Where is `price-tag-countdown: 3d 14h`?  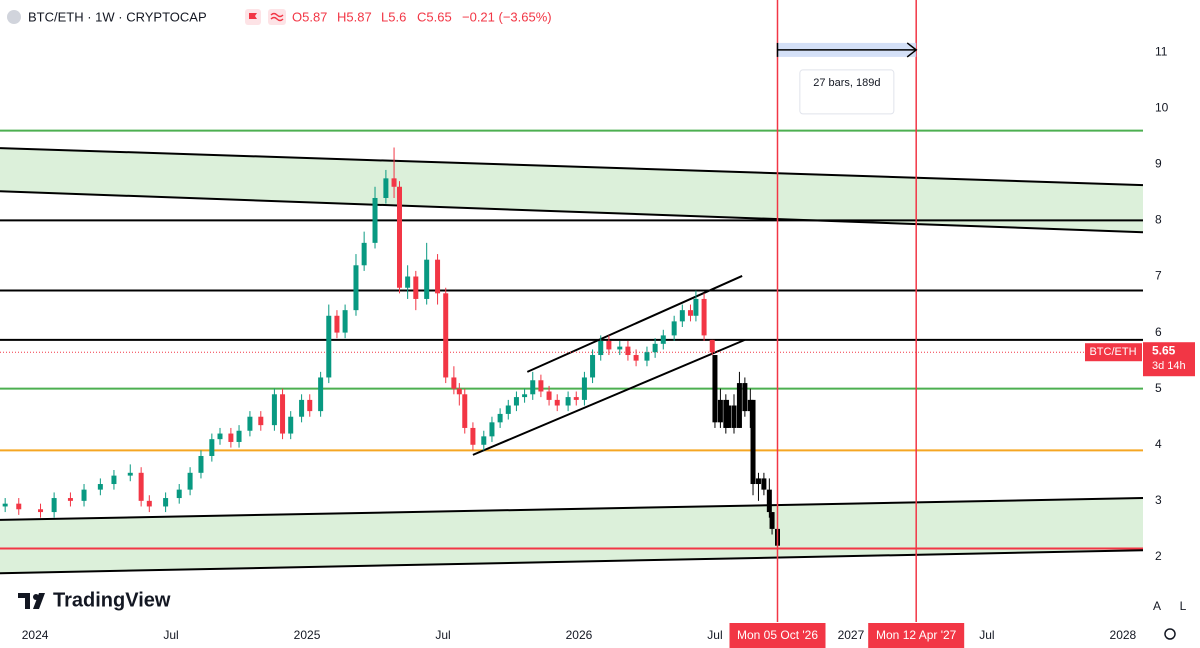 price-tag-countdown: 3d 14h is located at coordinates (1169, 366).